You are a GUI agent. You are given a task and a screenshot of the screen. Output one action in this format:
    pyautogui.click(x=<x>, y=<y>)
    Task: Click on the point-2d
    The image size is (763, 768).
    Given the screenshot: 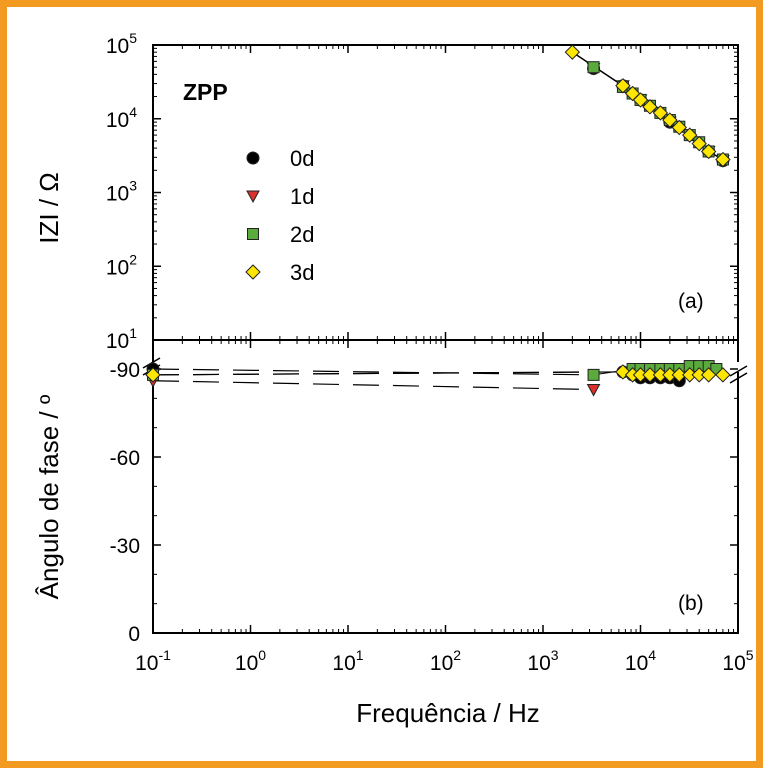 What is the action you would take?
    pyautogui.click(x=593, y=67)
    